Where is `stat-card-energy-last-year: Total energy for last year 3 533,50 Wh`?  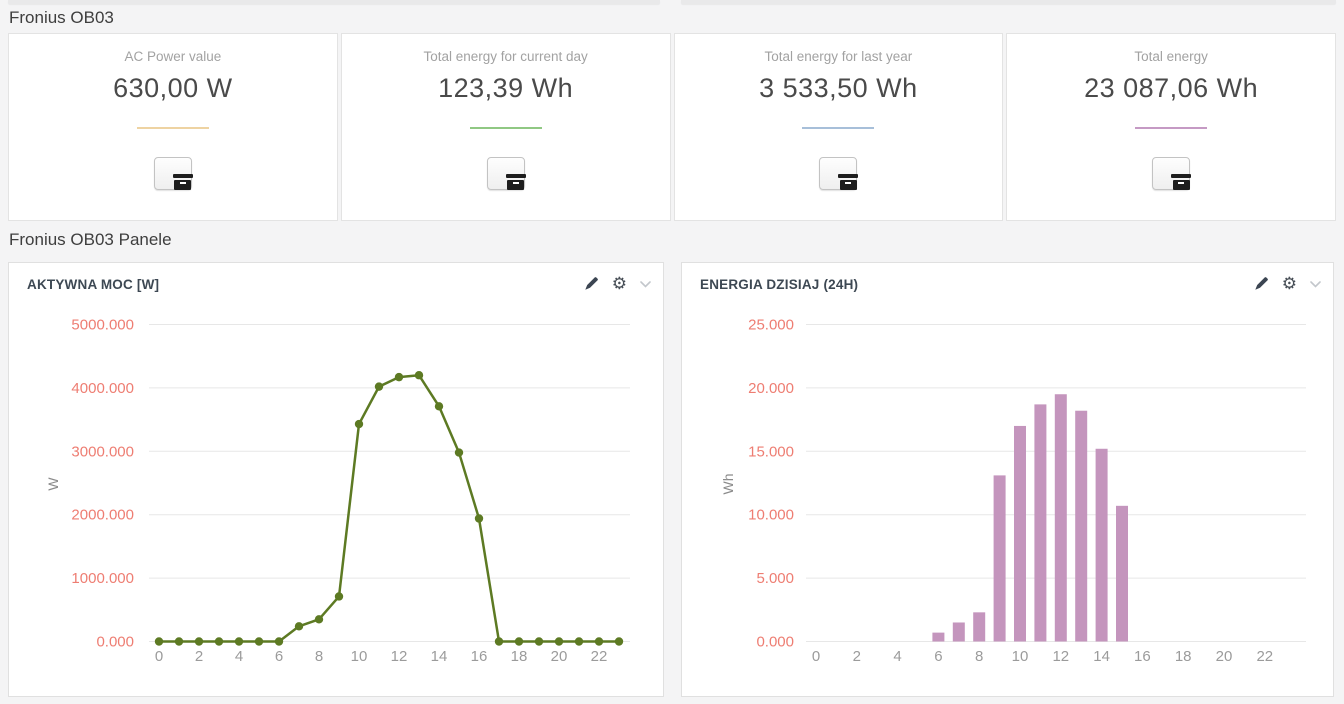
stat-card-energy-last-year: Total energy for last year 3 533,50 Wh is located at coordinates (838, 127).